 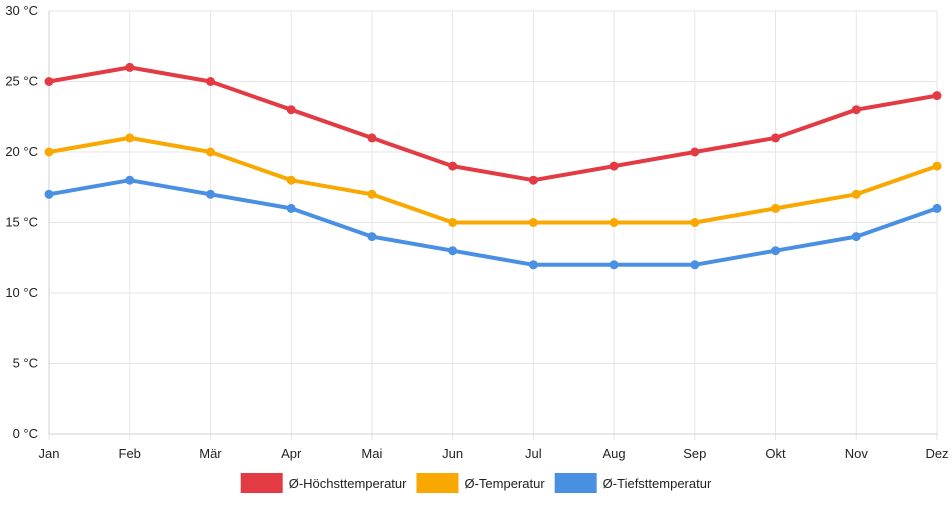 What do you see at coordinates (614, 453) in the screenshot?
I see `x-tick-label: Aug` at bounding box center [614, 453].